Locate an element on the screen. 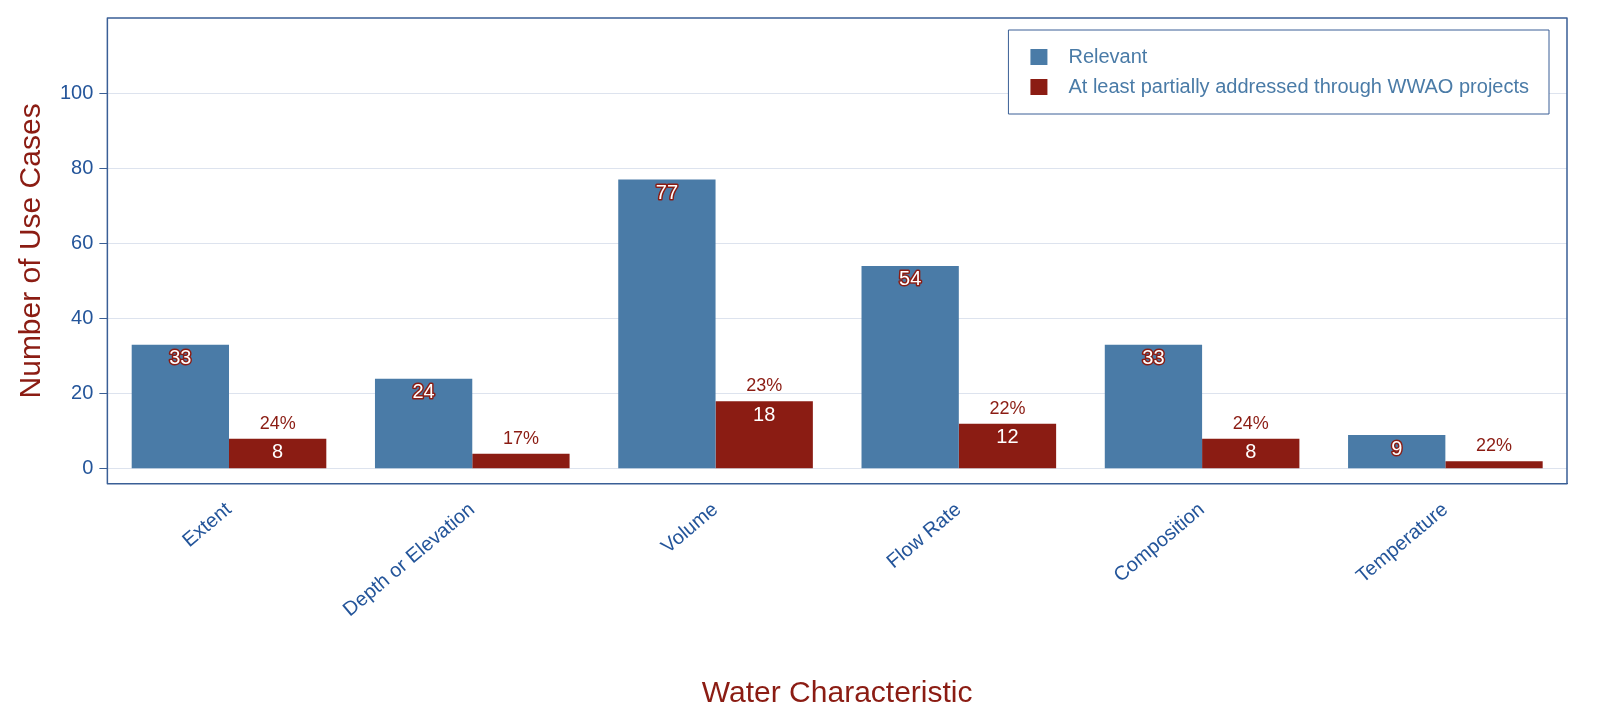 Image resolution: width=1597 pixels, height=726 pixels. x-tick-label: Flow Rate is located at coordinates (923, 535).